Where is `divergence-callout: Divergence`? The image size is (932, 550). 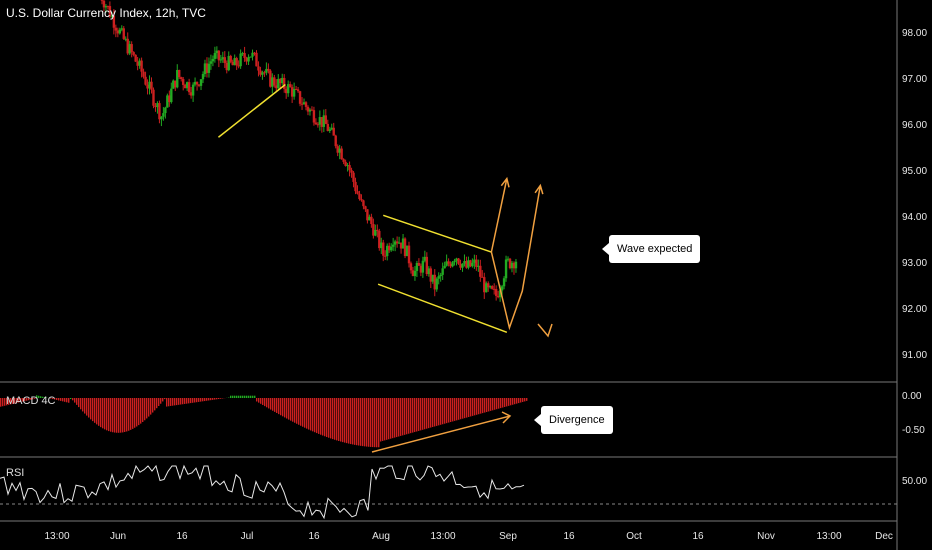
divergence-callout: Divergence is located at coordinates (573, 420).